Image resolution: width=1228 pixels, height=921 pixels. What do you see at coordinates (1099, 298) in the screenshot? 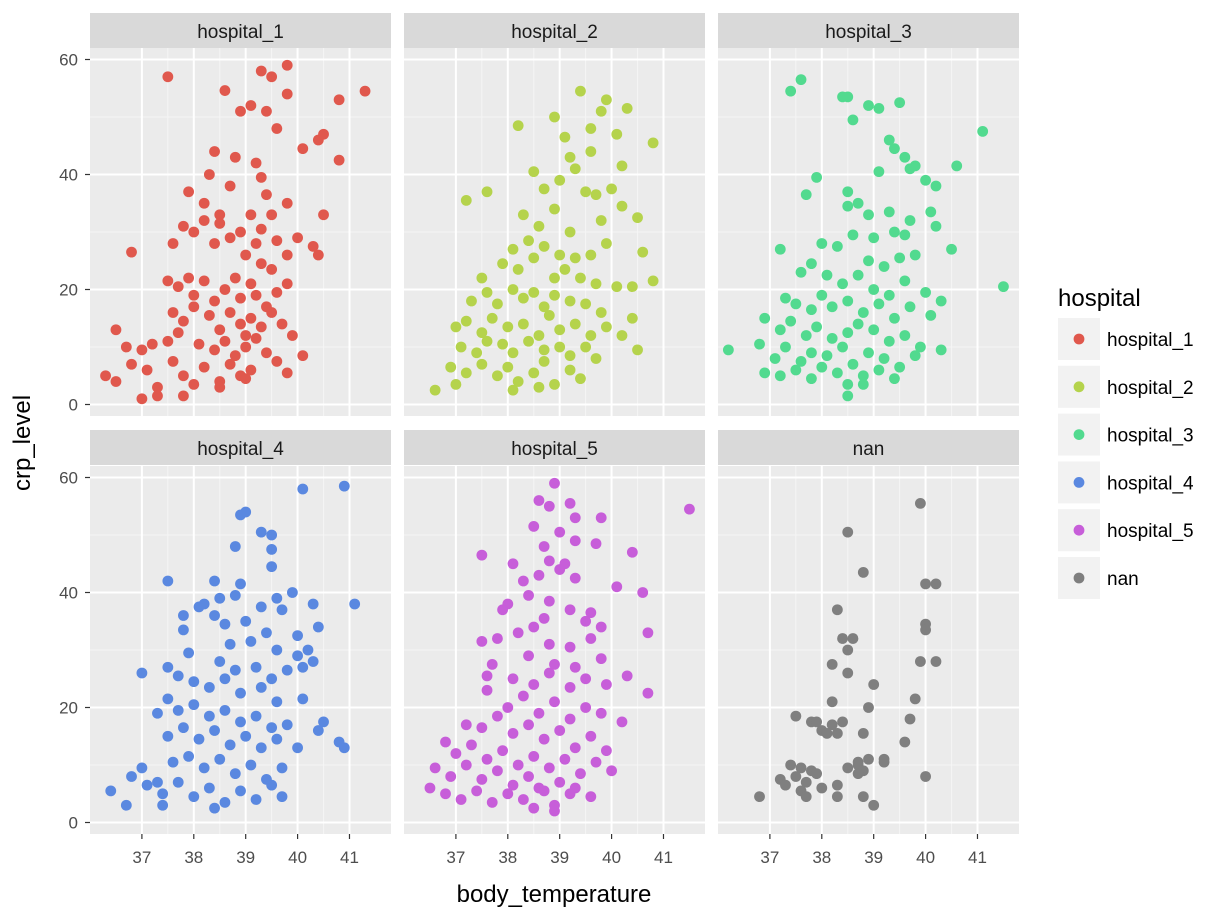
I see `legend-title: hospital` at bounding box center [1099, 298].